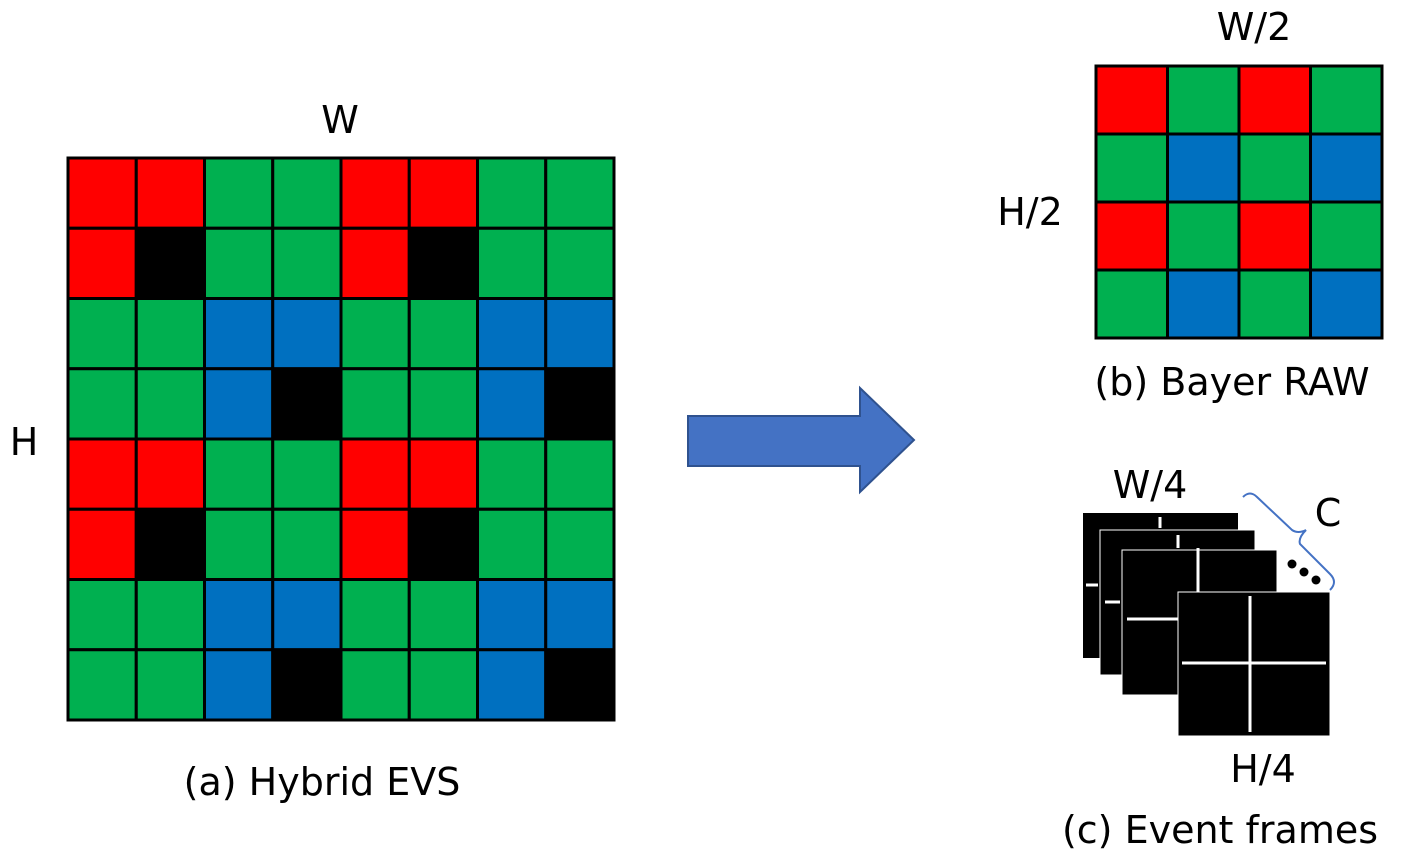  I want to click on bayer-width-label: W/2, so click(1254, 27).